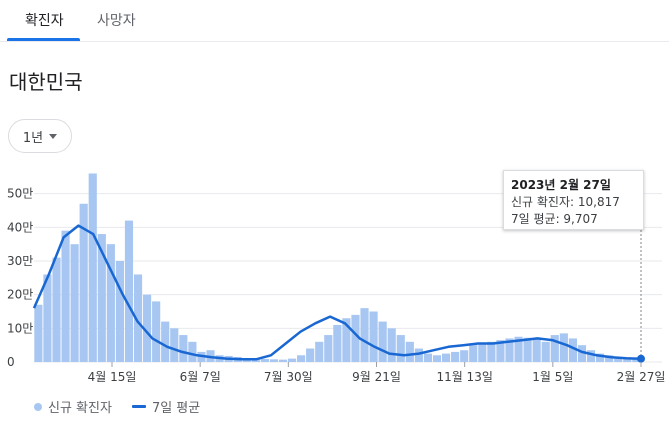 Image resolution: width=669 pixels, height=431 pixels. What do you see at coordinates (46, 82) in the screenshot?
I see `region-title: 대한민국` at bounding box center [46, 82].